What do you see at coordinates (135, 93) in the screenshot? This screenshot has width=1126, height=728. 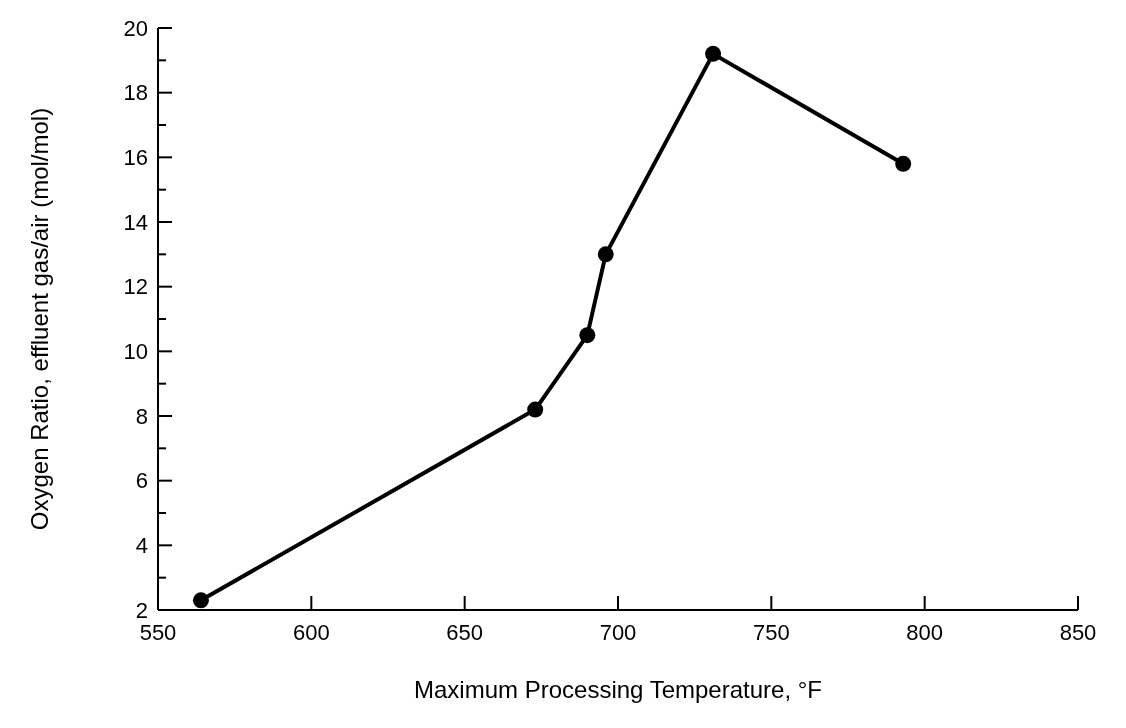 I see `y-tick-label: 18` at bounding box center [135, 93].